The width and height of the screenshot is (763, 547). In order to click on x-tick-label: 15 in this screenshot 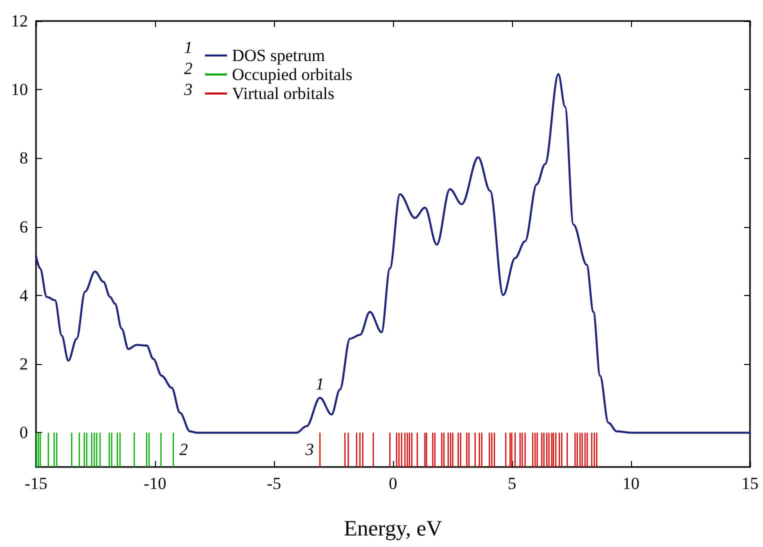, I will do `click(750, 483)`.